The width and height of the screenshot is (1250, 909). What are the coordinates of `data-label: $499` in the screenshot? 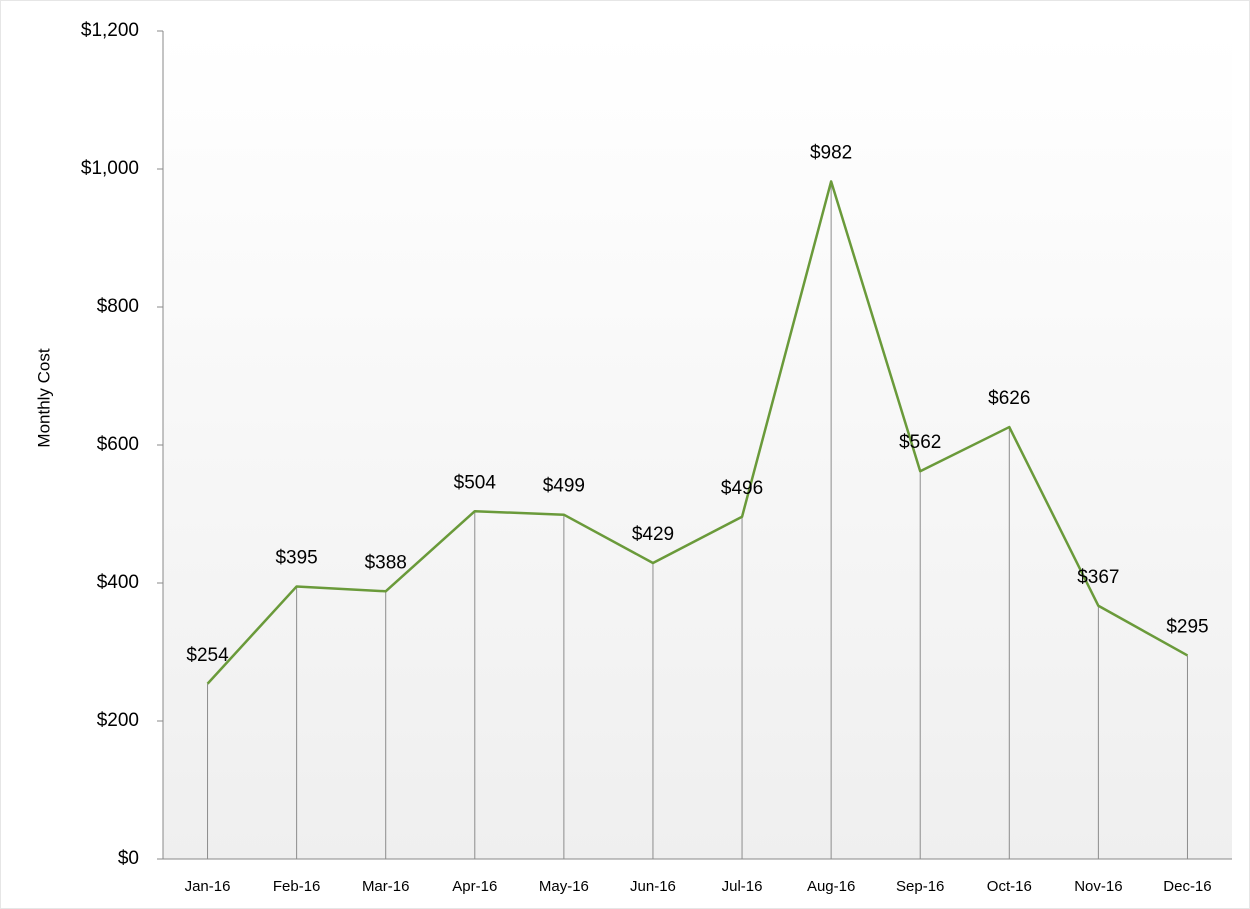 It's located at (564, 486).